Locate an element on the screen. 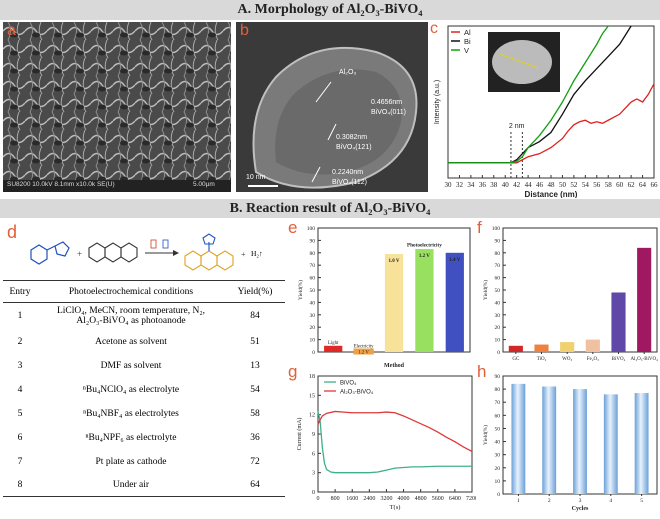 This screenshot has height=519, width=660. x-tick-label: 30 is located at coordinates (449, 185).